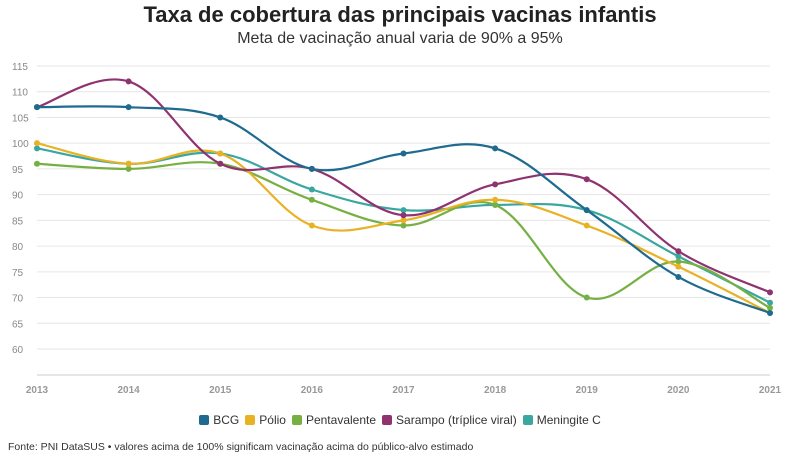  Describe the element at coordinates (568, 420) in the screenshot. I see `legend-label: Meningite C` at that location.